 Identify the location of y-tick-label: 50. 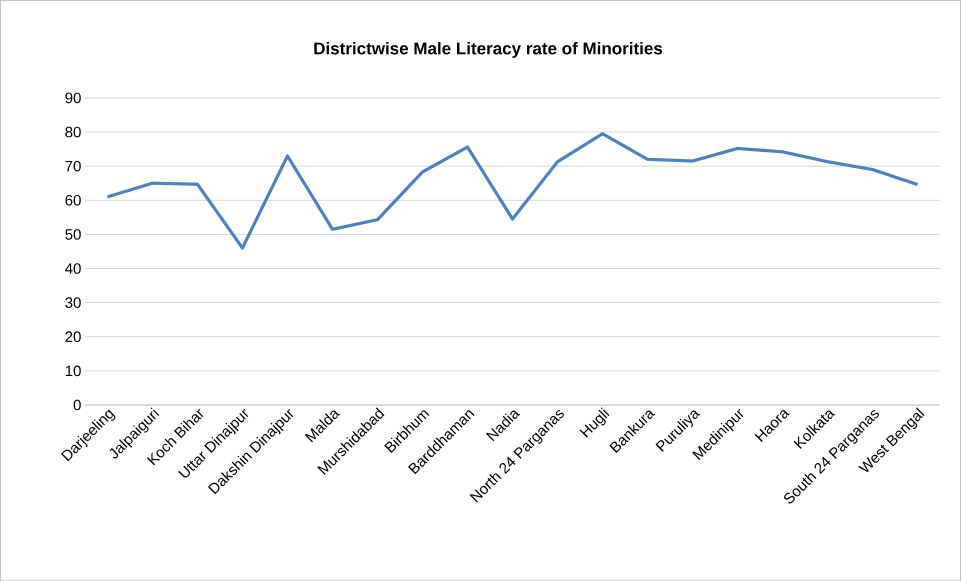
(73, 234).